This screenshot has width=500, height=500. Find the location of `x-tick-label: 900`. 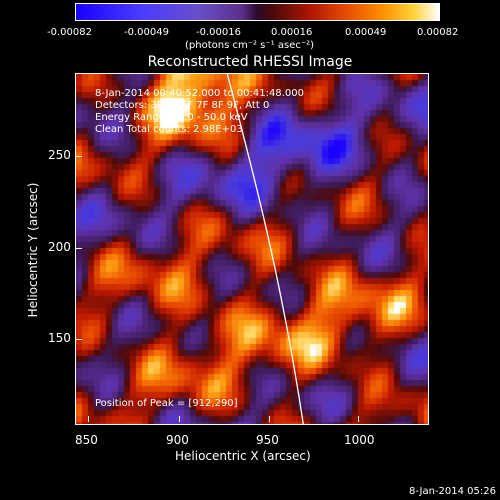

x-tick-label: 900 is located at coordinates (177, 440).